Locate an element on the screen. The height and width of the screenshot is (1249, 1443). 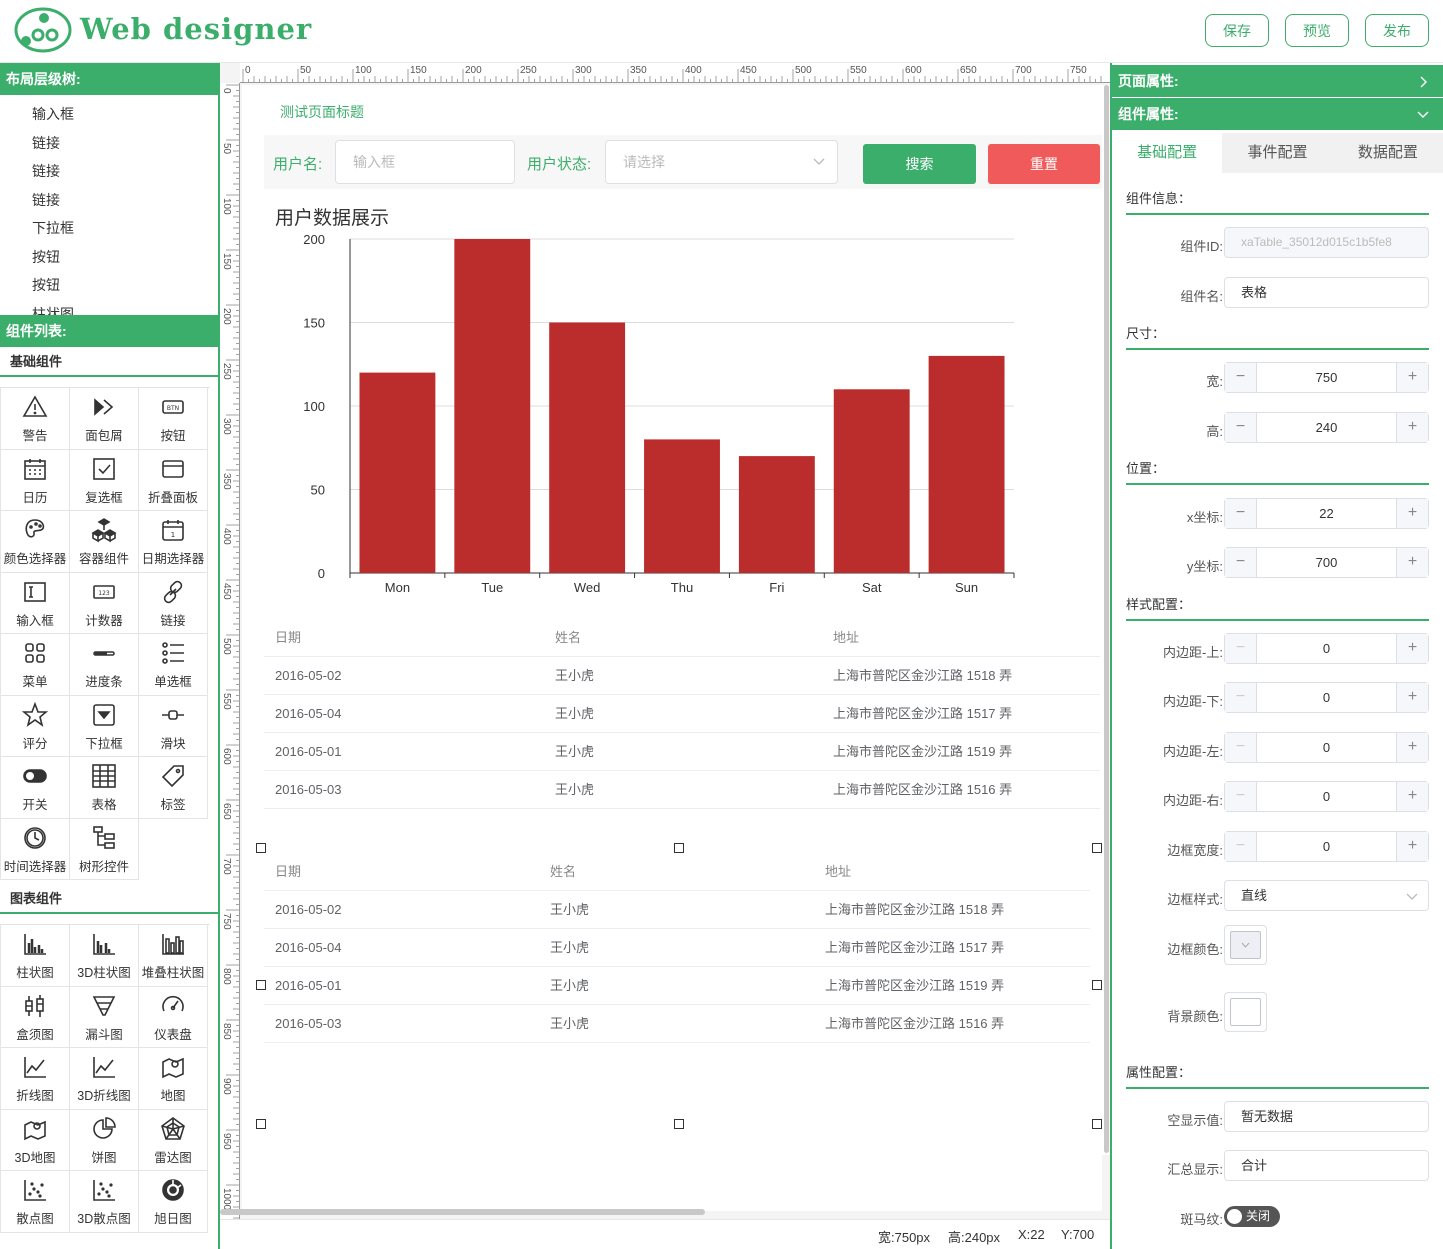
component-bar-chart: 柱状图 is located at coordinates (35, 956).